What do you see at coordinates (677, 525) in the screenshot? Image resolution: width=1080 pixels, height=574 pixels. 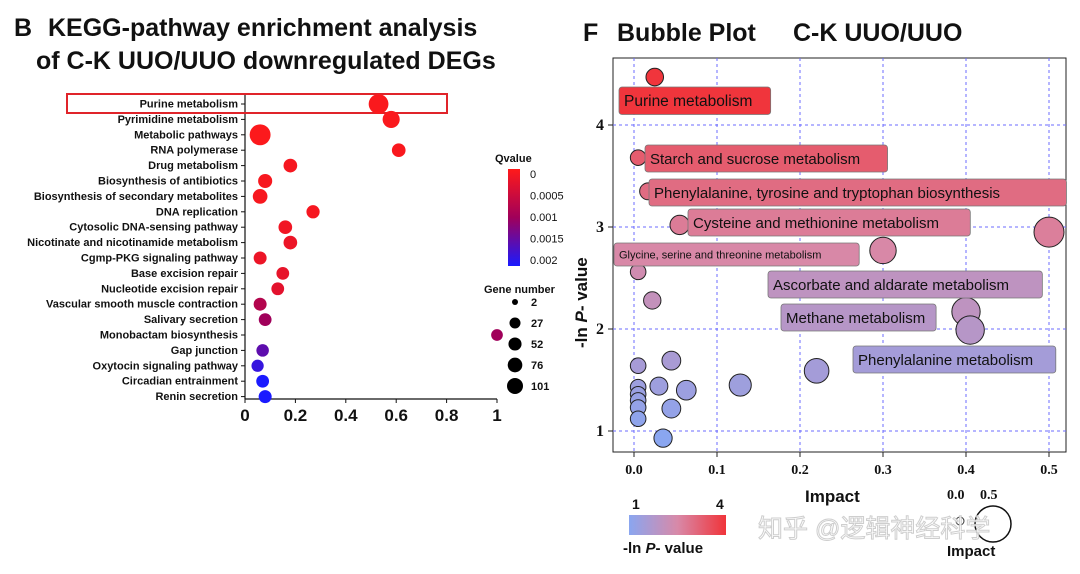 I see `pvalue-colorbar` at bounding box center [677, 525].